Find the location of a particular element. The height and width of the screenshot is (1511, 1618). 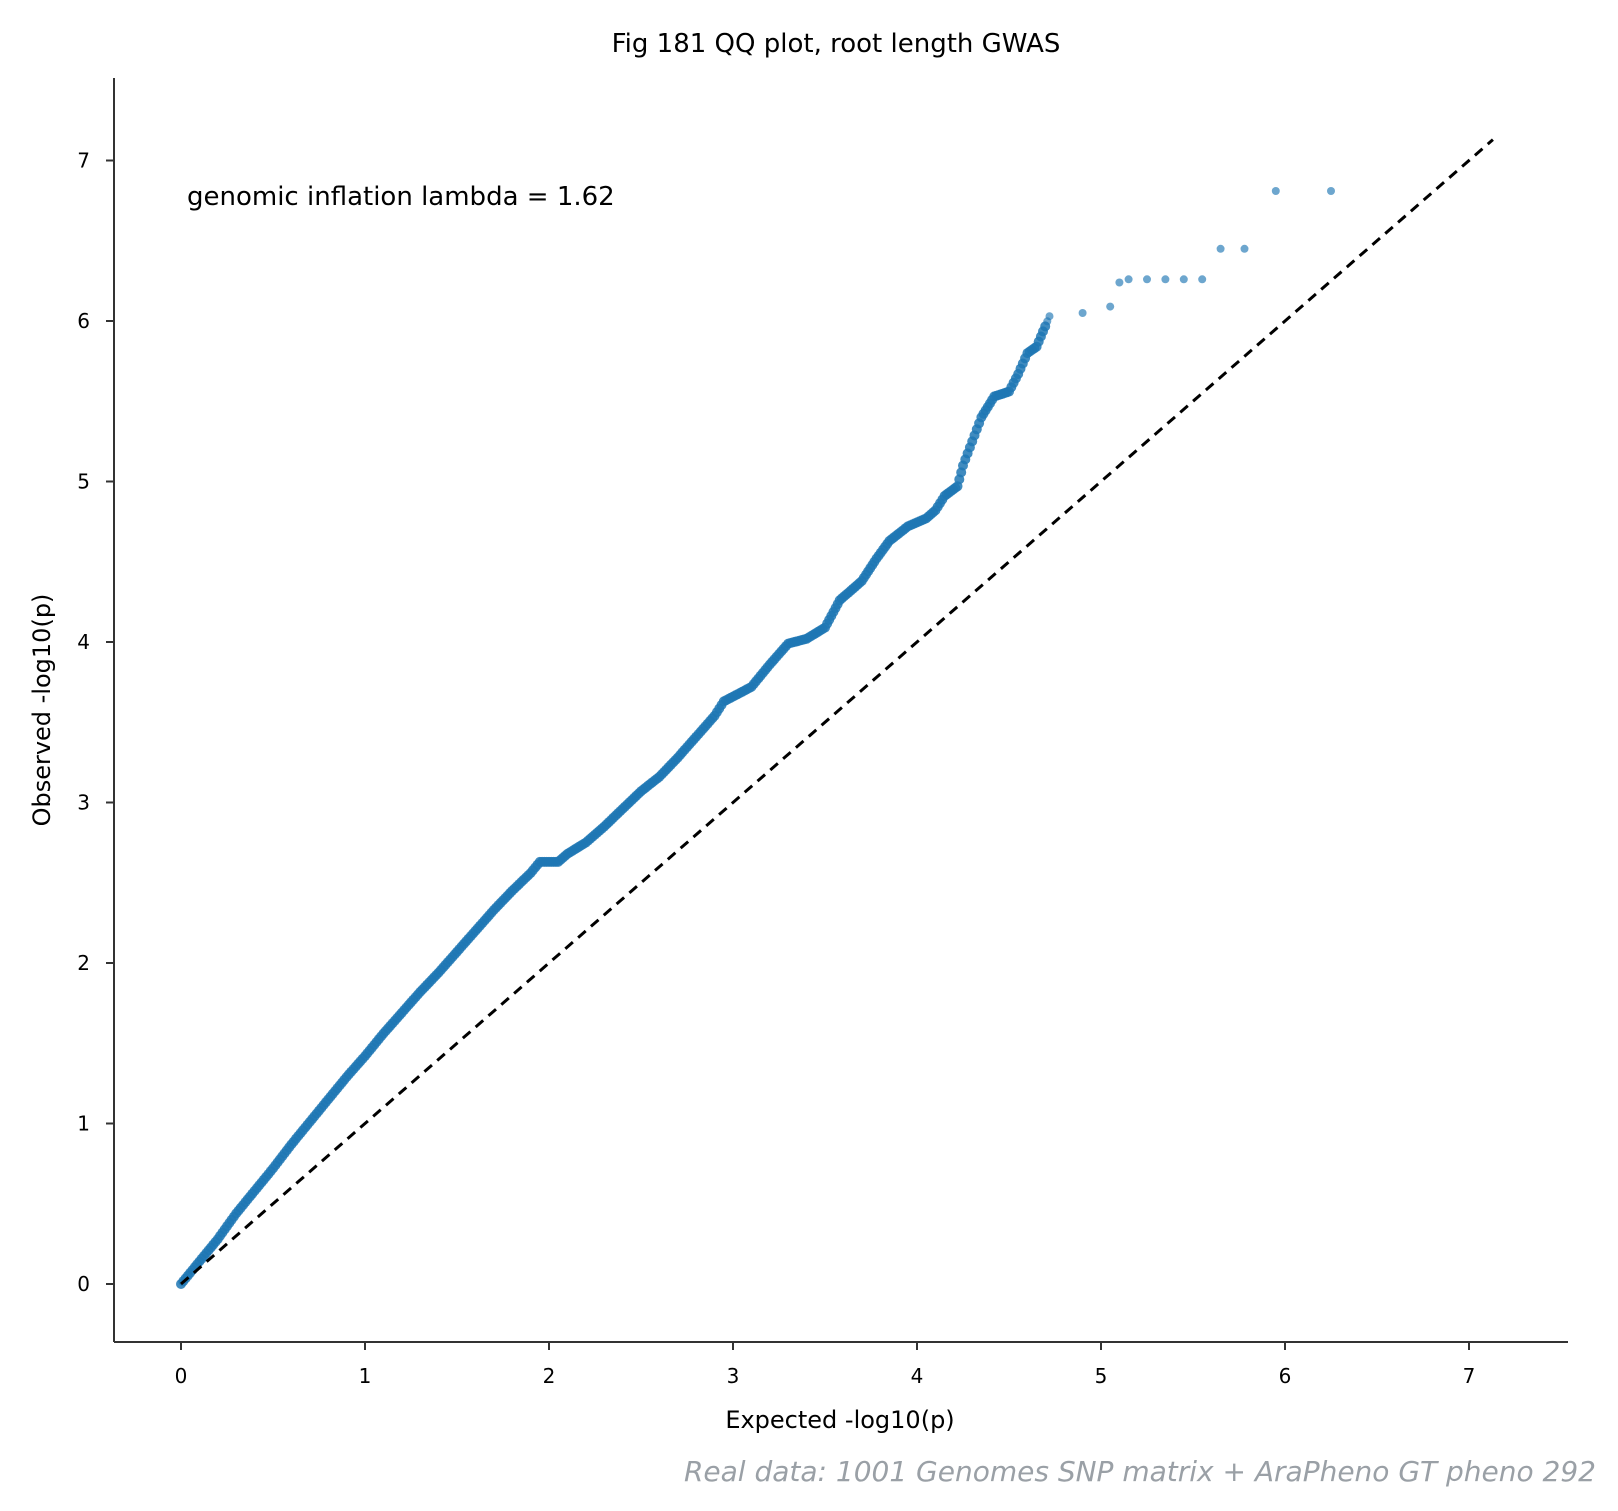

x-tick-label: 0 is located at coordinates (181, 1376).